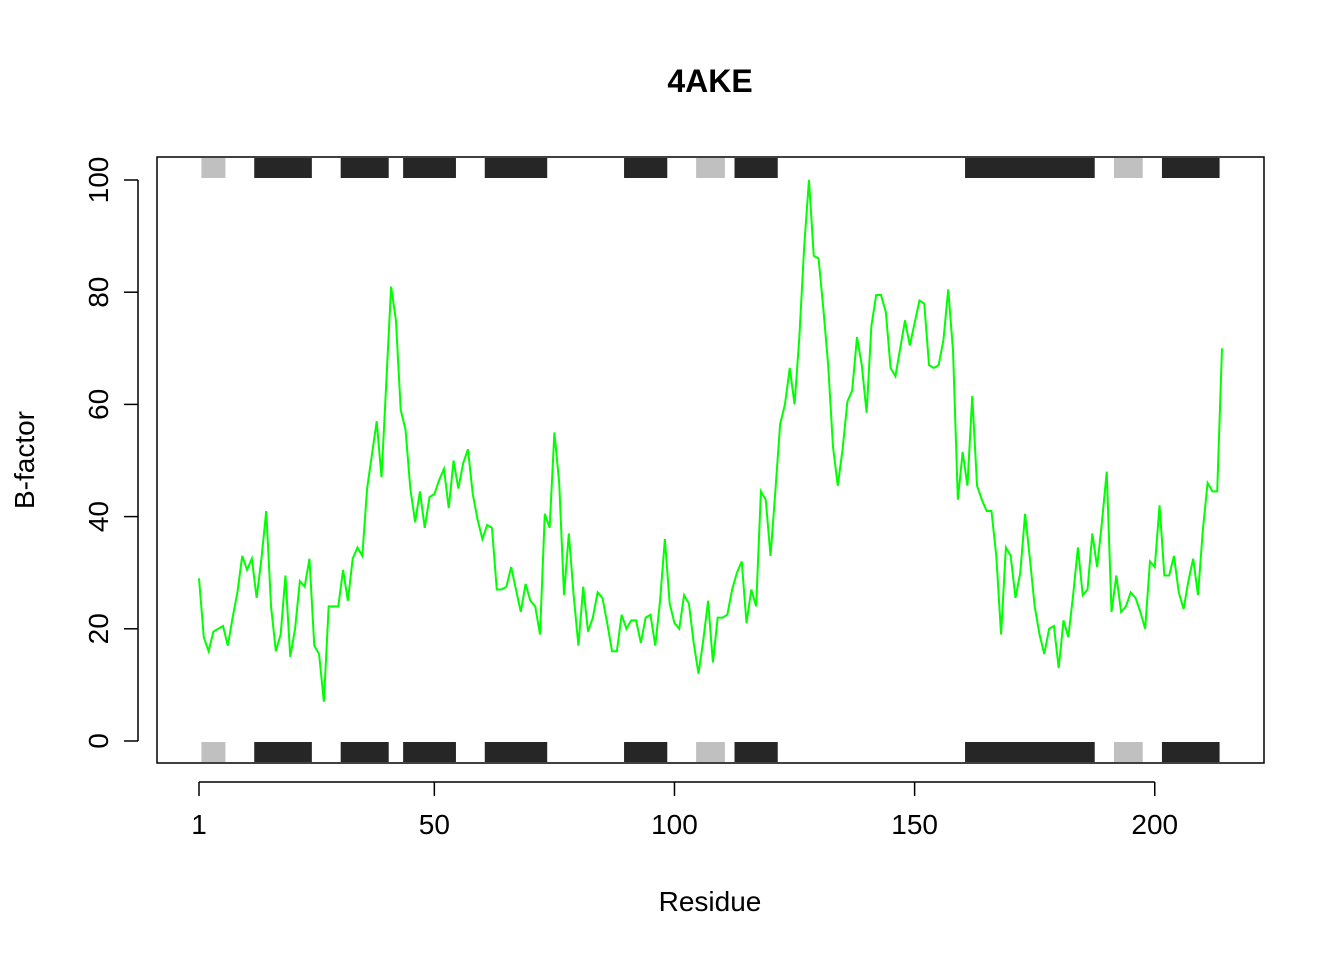 The height and width of the screenshot is (960, 1344). Describe the element at coordinates (98, 292) in the screenshot. I see `y-tick-label-80: 80` at that location.